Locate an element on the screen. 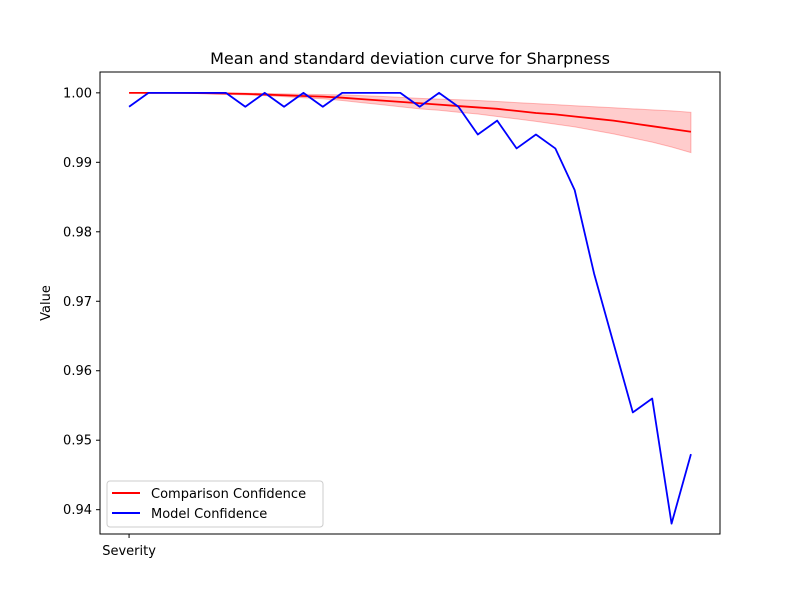  legend: Comparison Confidence Model Confidence is located at coordinates (215, 504).